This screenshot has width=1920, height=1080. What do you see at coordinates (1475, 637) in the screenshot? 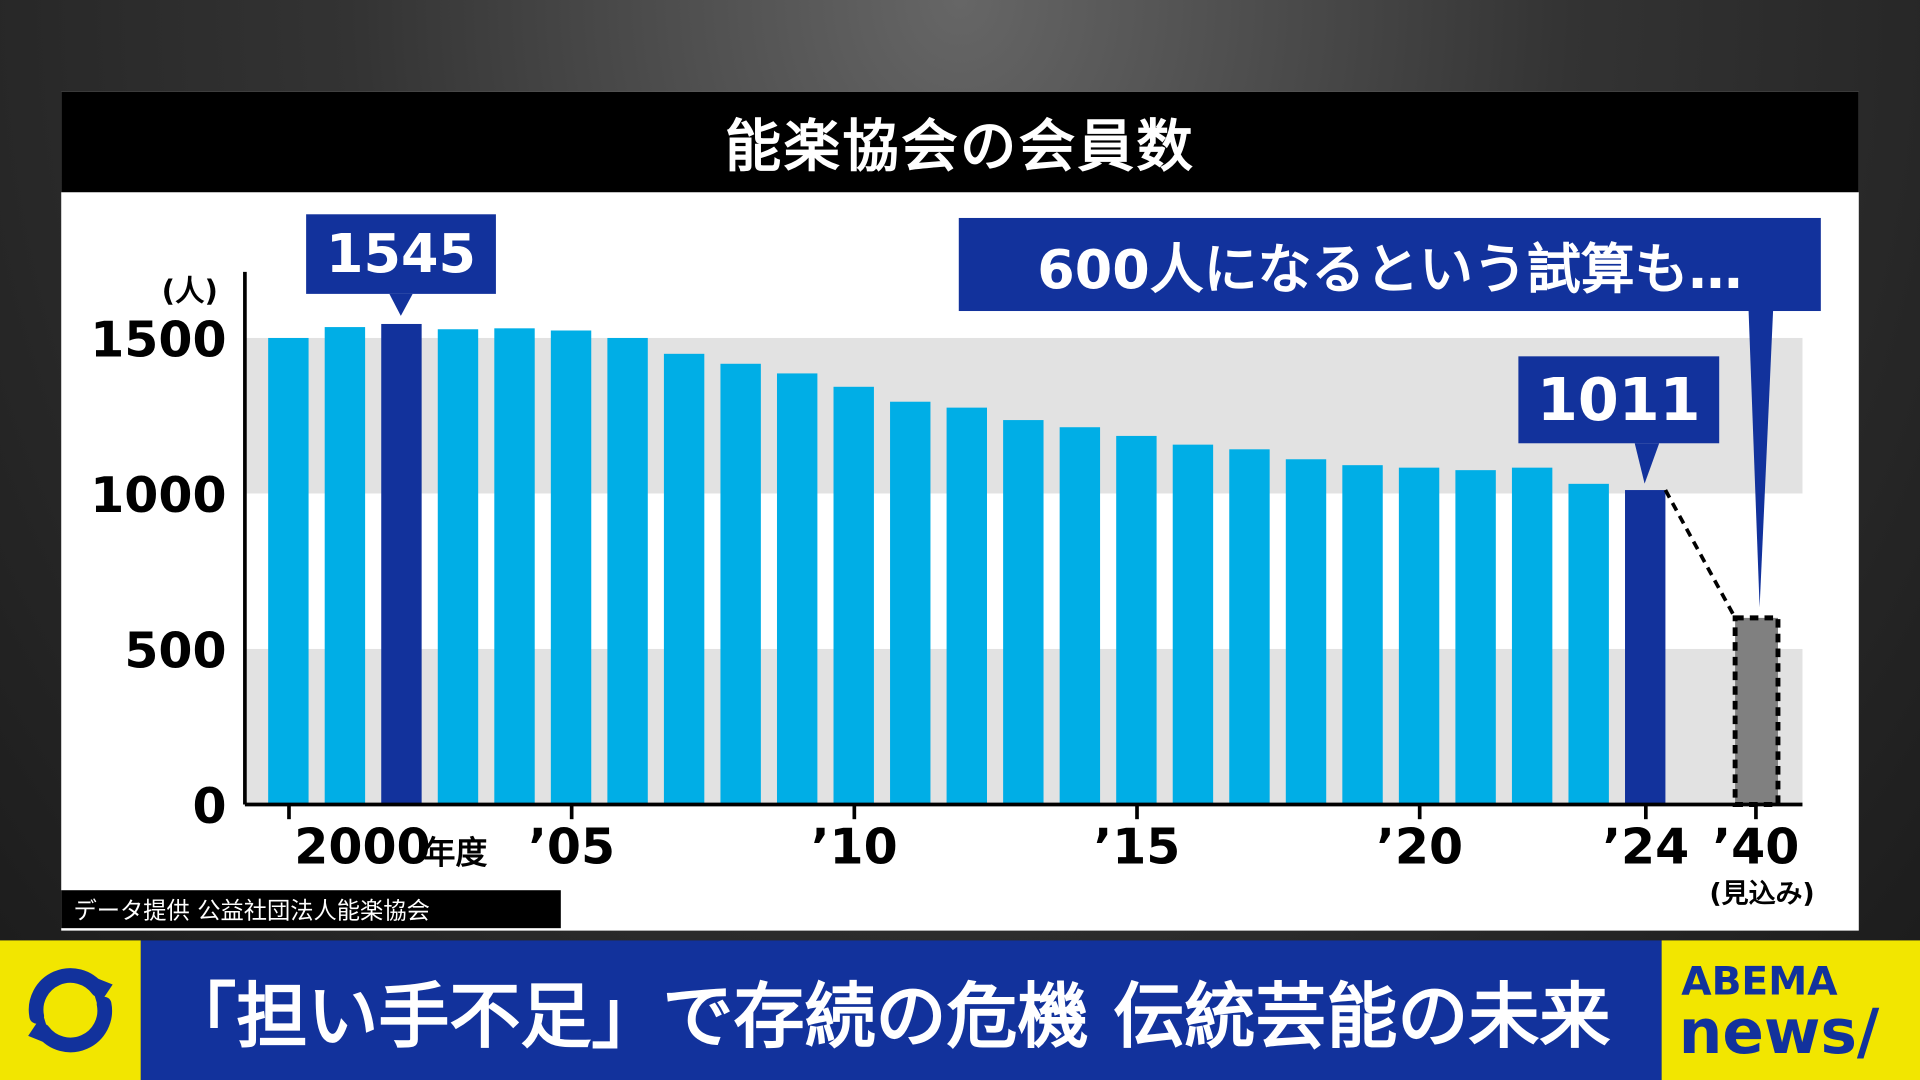
I see `bar-2021` at bounding box center [1475, 637].